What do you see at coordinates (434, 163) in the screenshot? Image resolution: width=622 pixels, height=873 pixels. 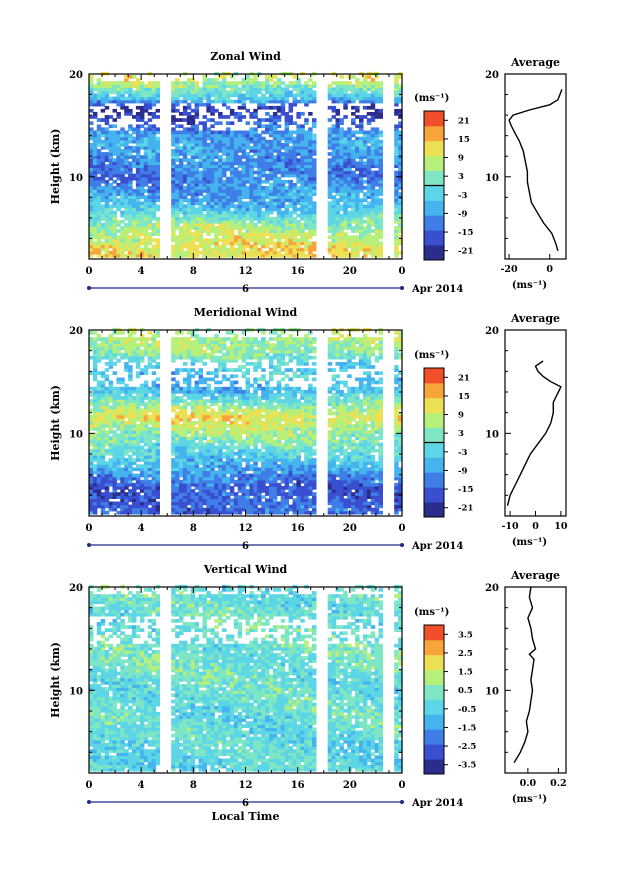 I see `colorbar-swatch` at bounding box center [434, 163].